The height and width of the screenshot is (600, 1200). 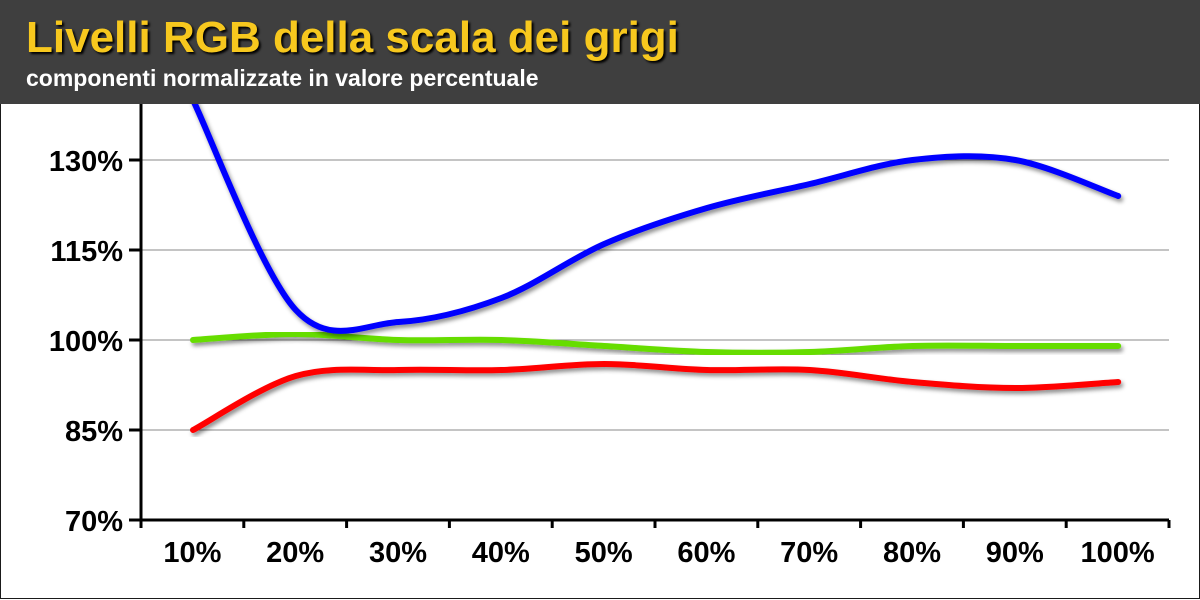 What do you see at coordinates (192, 553) in the screenshot?
I see `x-tick-label: 10%` at bounding box center [192, 553].